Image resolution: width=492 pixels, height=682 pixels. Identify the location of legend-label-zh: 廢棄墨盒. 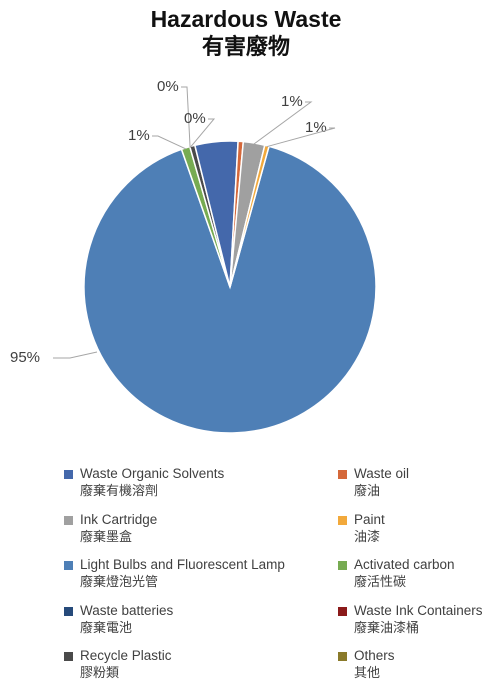
(106, 537).